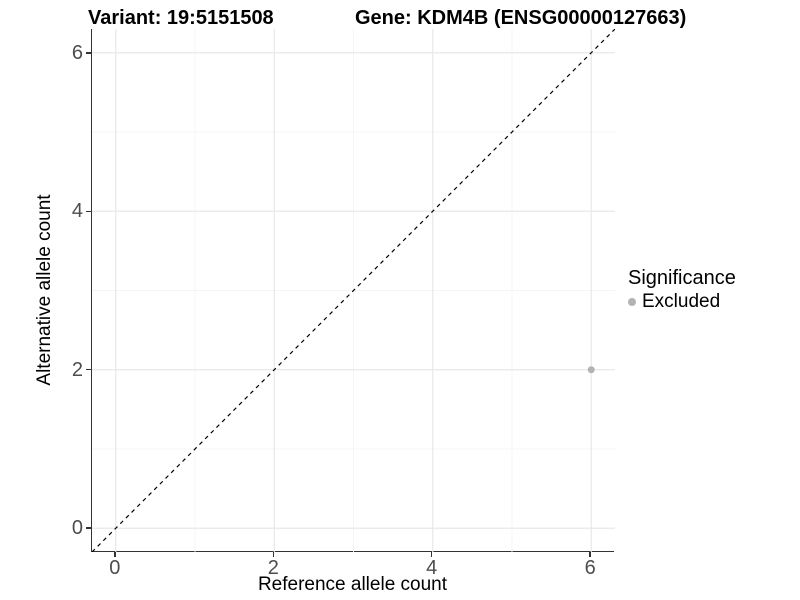  What do you see at coordinates (352, 584) in the screenshot?
I see `x-axis-title: Reference allele count` at bounding box center [352, 584].